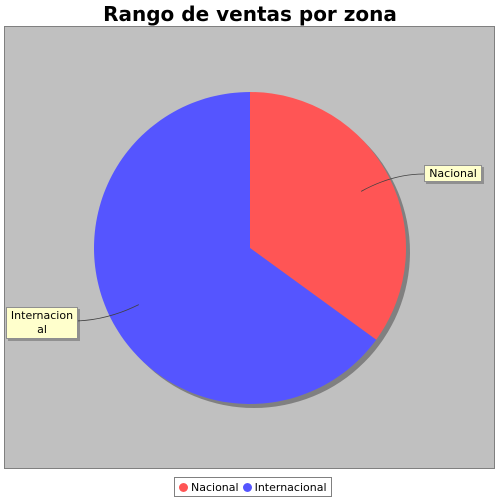  What do you see at coordinates (453, 173) in the screenshot?
I see `slice-label-nacional: Nacional` at bounding box center [453, 173].